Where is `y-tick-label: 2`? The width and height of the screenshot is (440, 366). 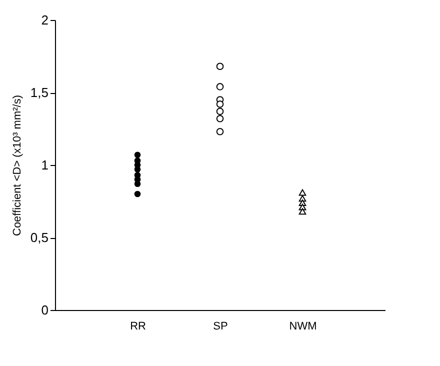
y-tick-label: 2 is located at coordinates (44, 20).